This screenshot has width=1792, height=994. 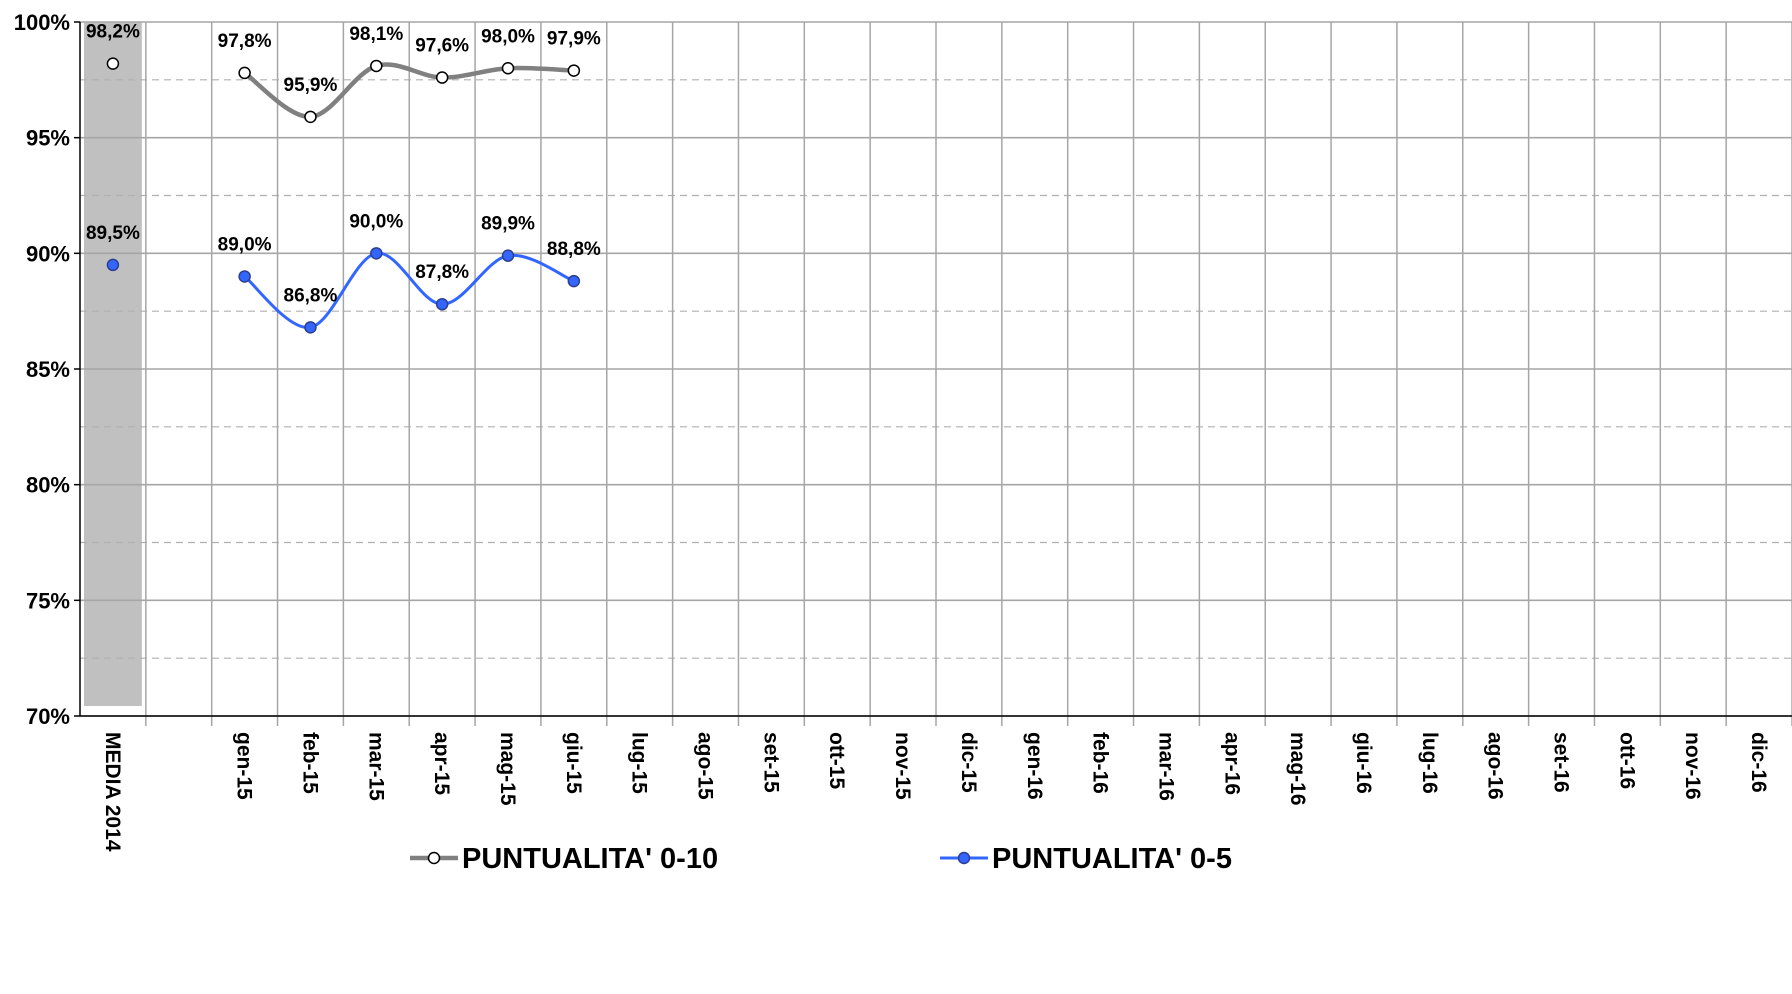 I want to click on x-tick-label-dic-15: dic-15, so click(x=968, y=762).